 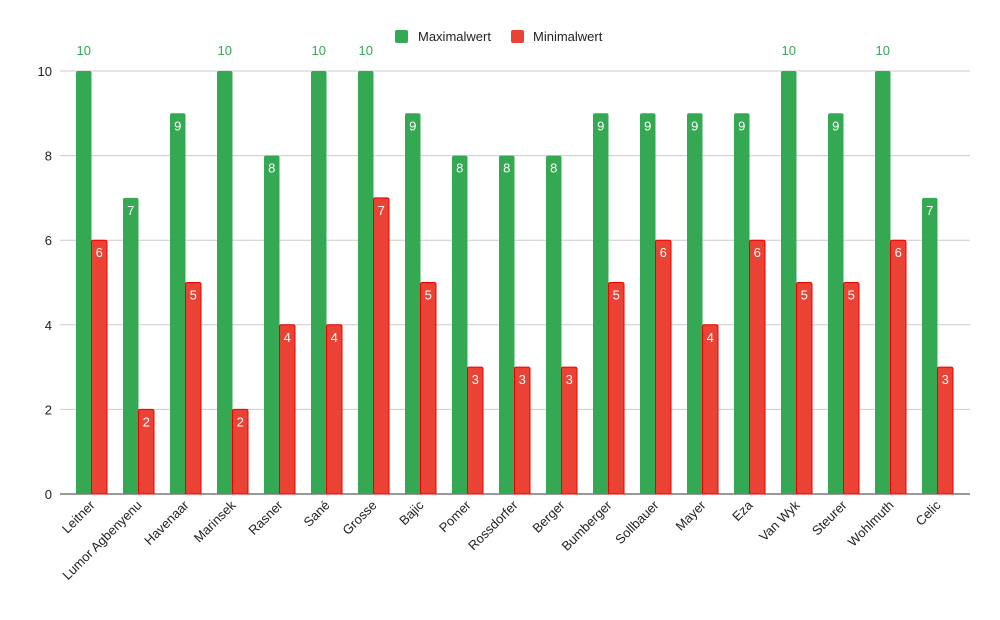 I want to click on x-tick-label: Eza, so click(x=742, y=510).